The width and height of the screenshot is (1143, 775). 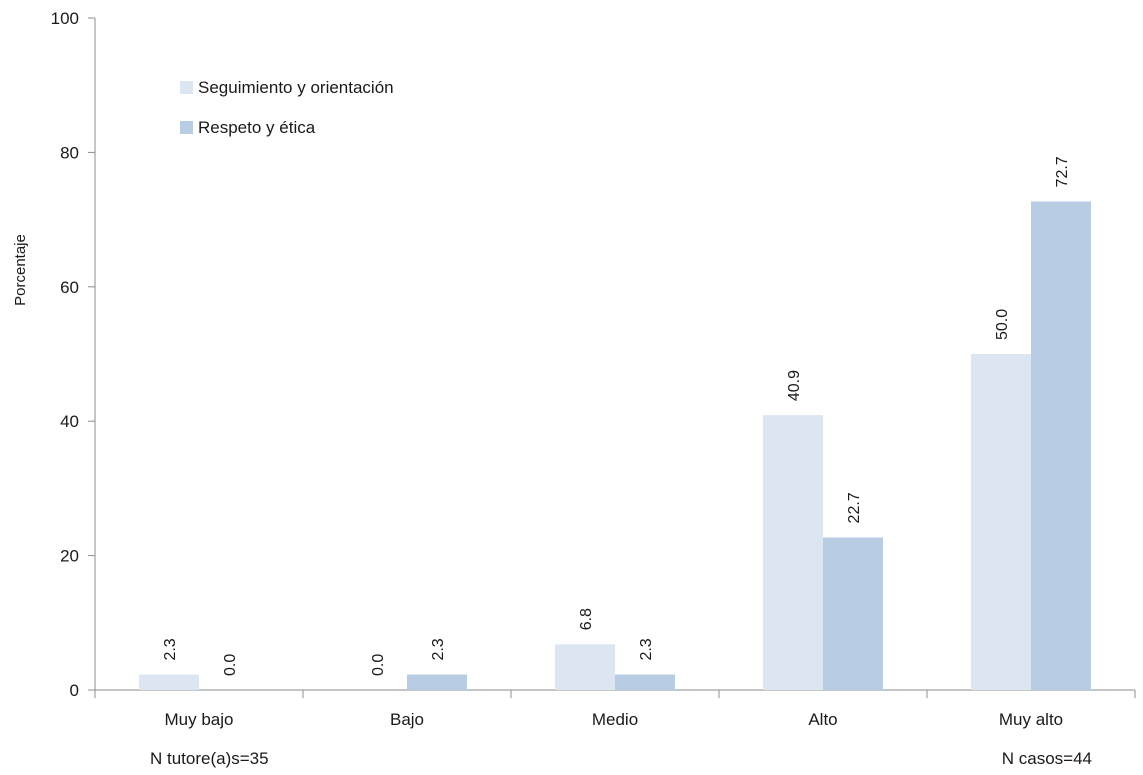 What do you see at coordinates (1031, 719) in the screenshot?
I see `x-tick-label: Muy alto` at bounding box center [1031, 719].